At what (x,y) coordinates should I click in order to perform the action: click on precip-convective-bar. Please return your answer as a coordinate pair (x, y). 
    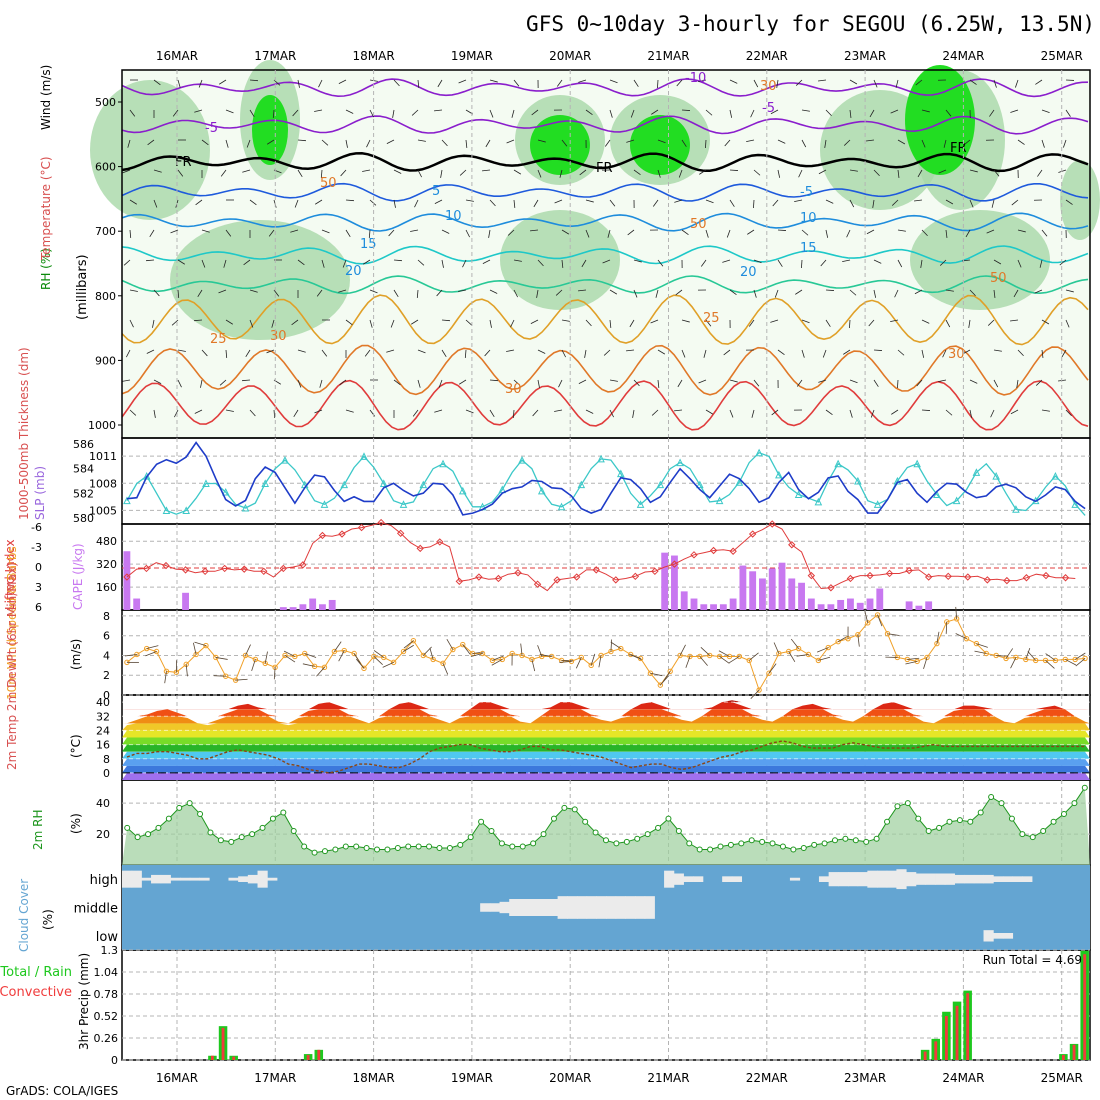
    Looking at the image, I should click on (212, 1057).